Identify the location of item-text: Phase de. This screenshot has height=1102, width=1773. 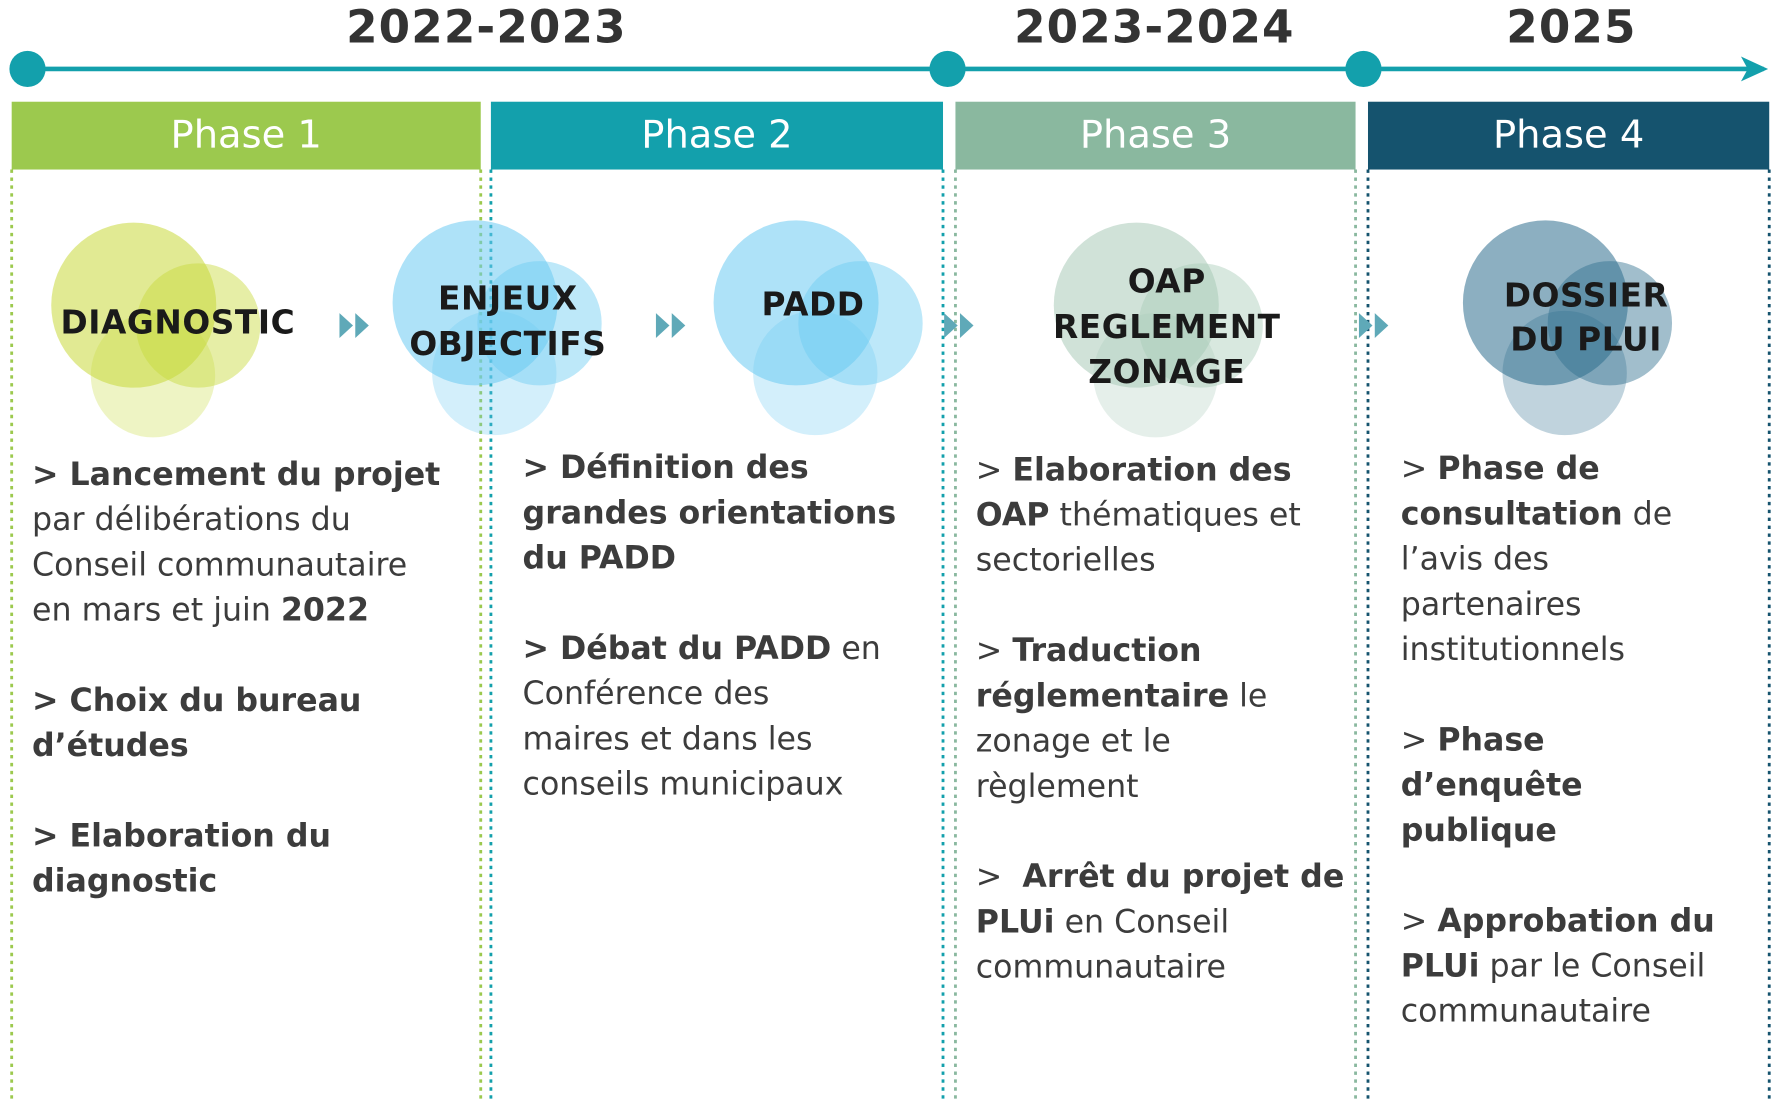
(1518, 469).